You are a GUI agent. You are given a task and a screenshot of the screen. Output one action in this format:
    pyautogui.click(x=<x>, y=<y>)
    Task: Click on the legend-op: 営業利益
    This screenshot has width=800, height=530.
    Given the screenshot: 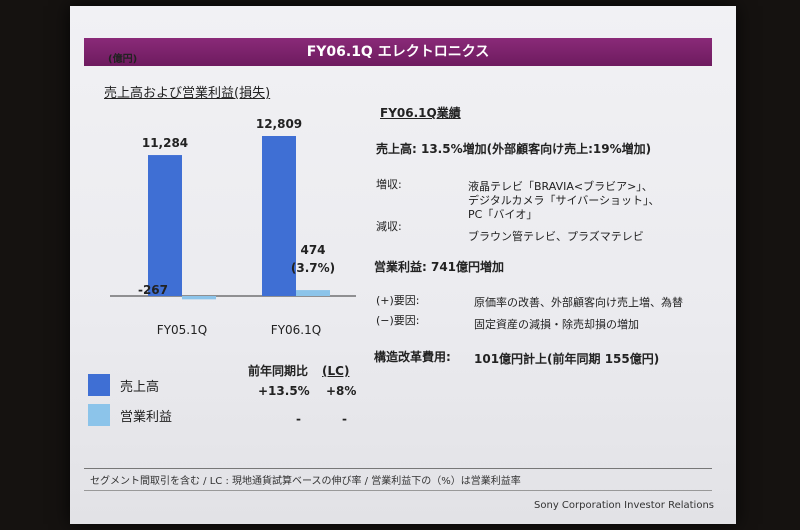 What is the action you would take?
    pyautogui.click(x=130, y=415)
    